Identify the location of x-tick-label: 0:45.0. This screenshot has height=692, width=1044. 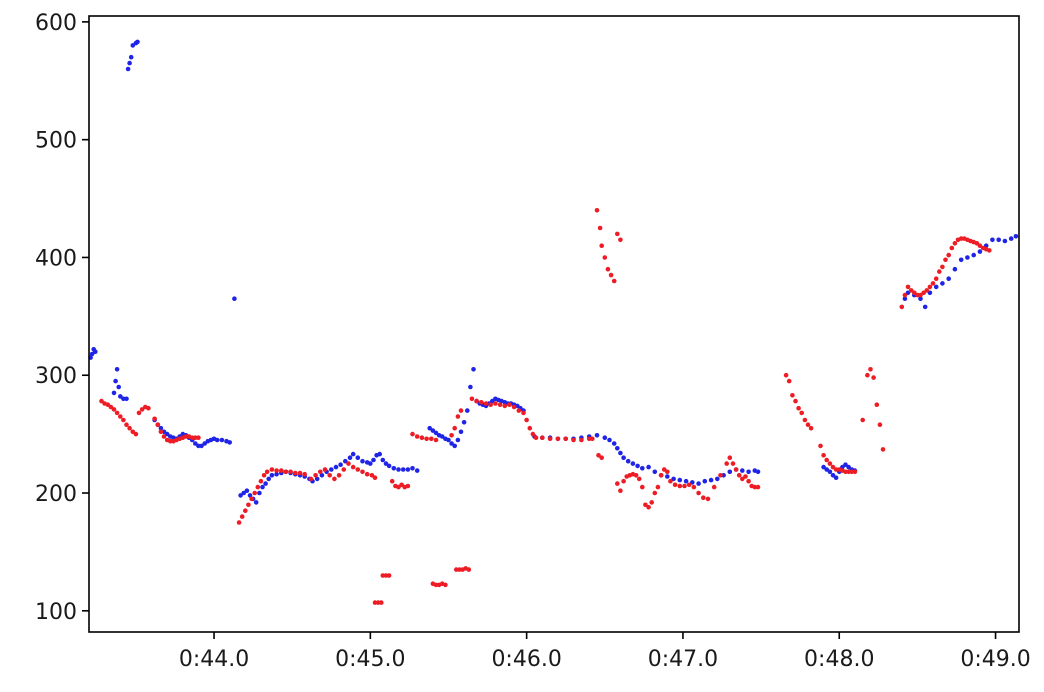
(370, 659).